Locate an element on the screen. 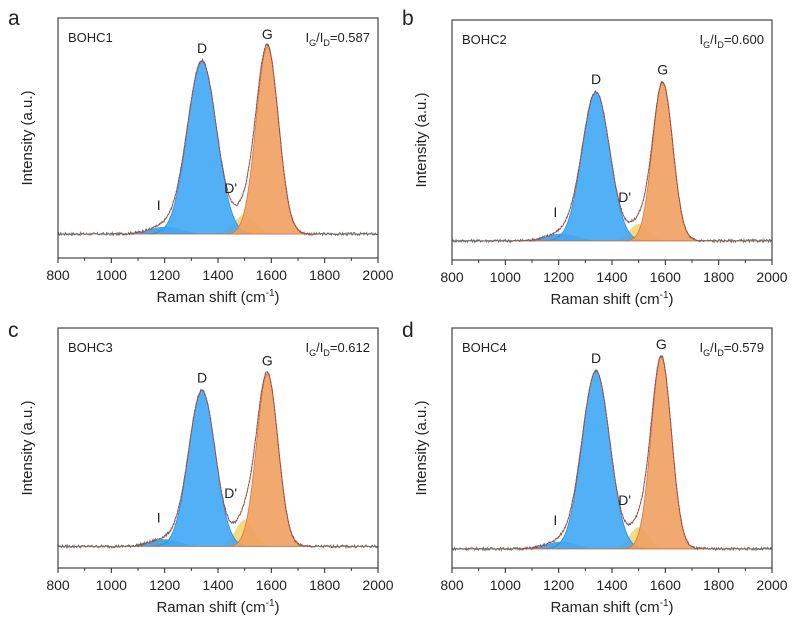 This screenshot has width=800, height=634. panel-letter: c is located at coordinates (13, 330).